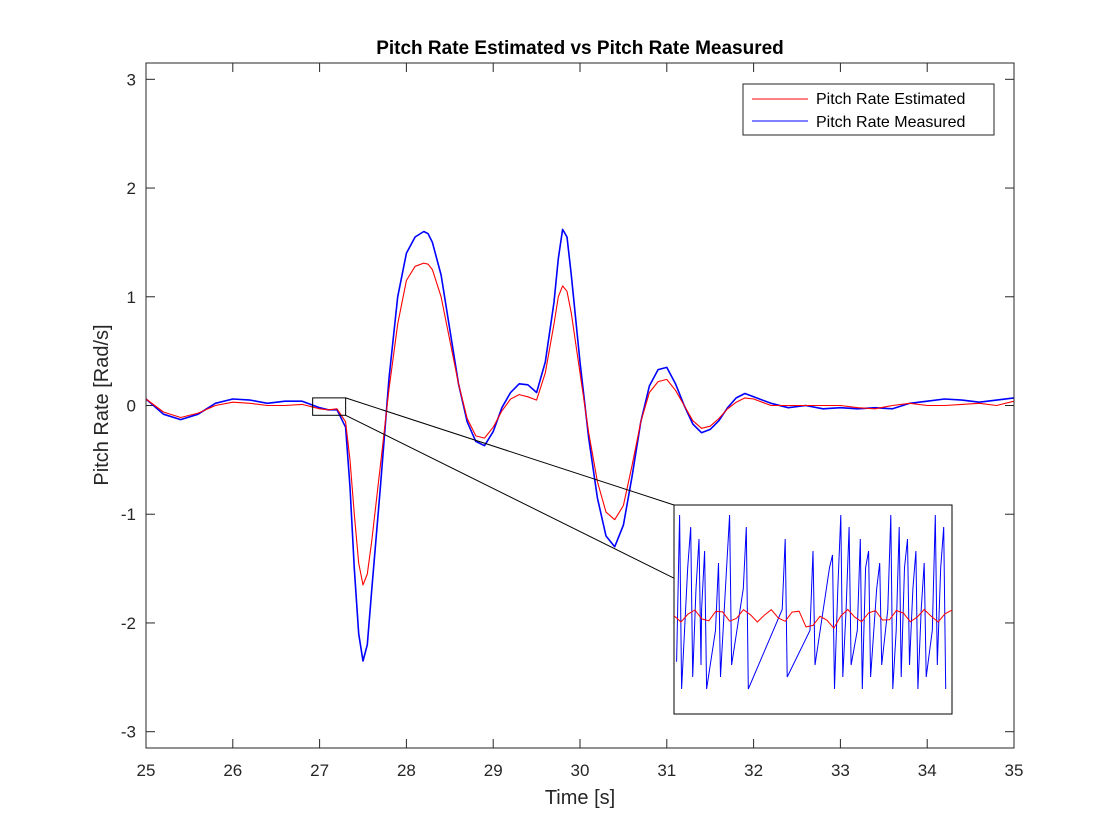 The image size is (1120, 840). What do you see at coordinates (128, 623) in the screenshot?
I see `y-tick-label: -2` at bounding box center [128, 623].